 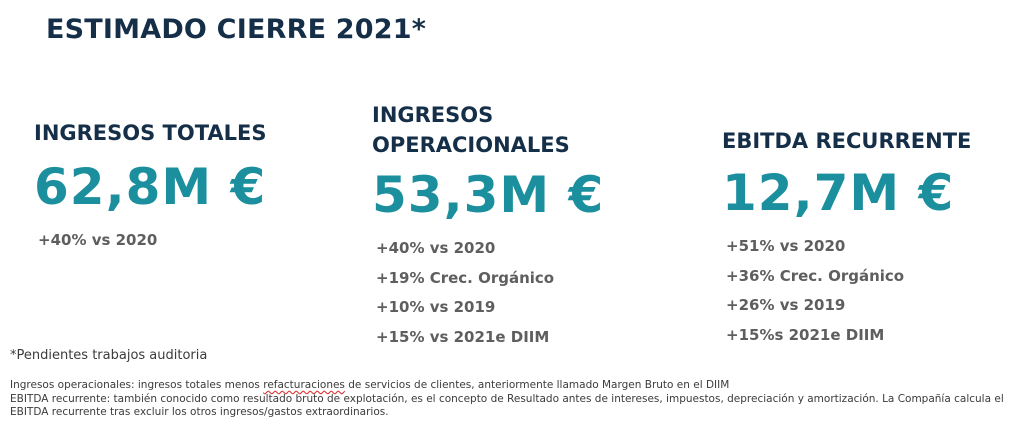 I want to click on kpi-detail-item: +10% vs 2019, so click(x=436, y=307).